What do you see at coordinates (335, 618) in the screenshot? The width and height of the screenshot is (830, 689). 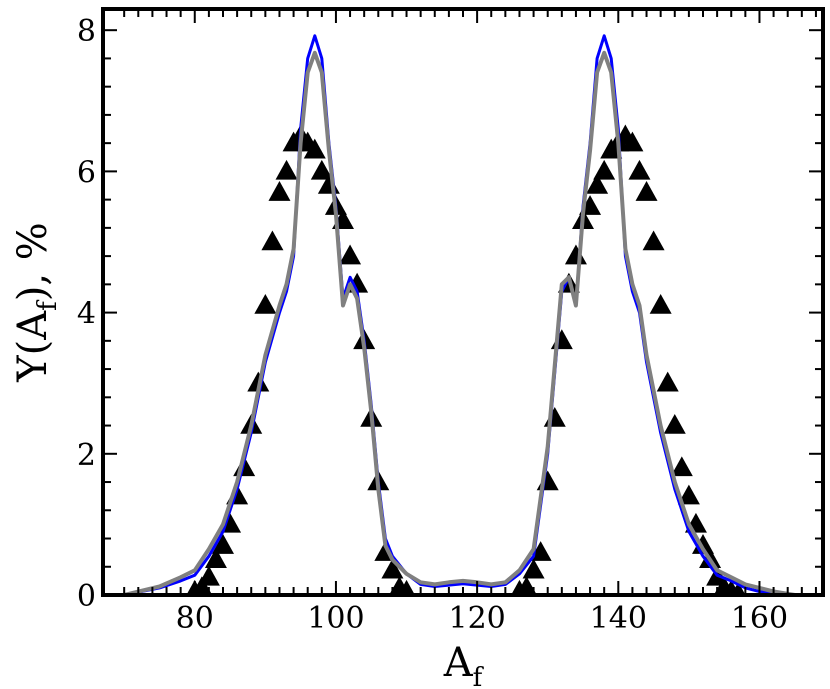 I see `x-tick-label: 100` at bounding box center [335, 618].